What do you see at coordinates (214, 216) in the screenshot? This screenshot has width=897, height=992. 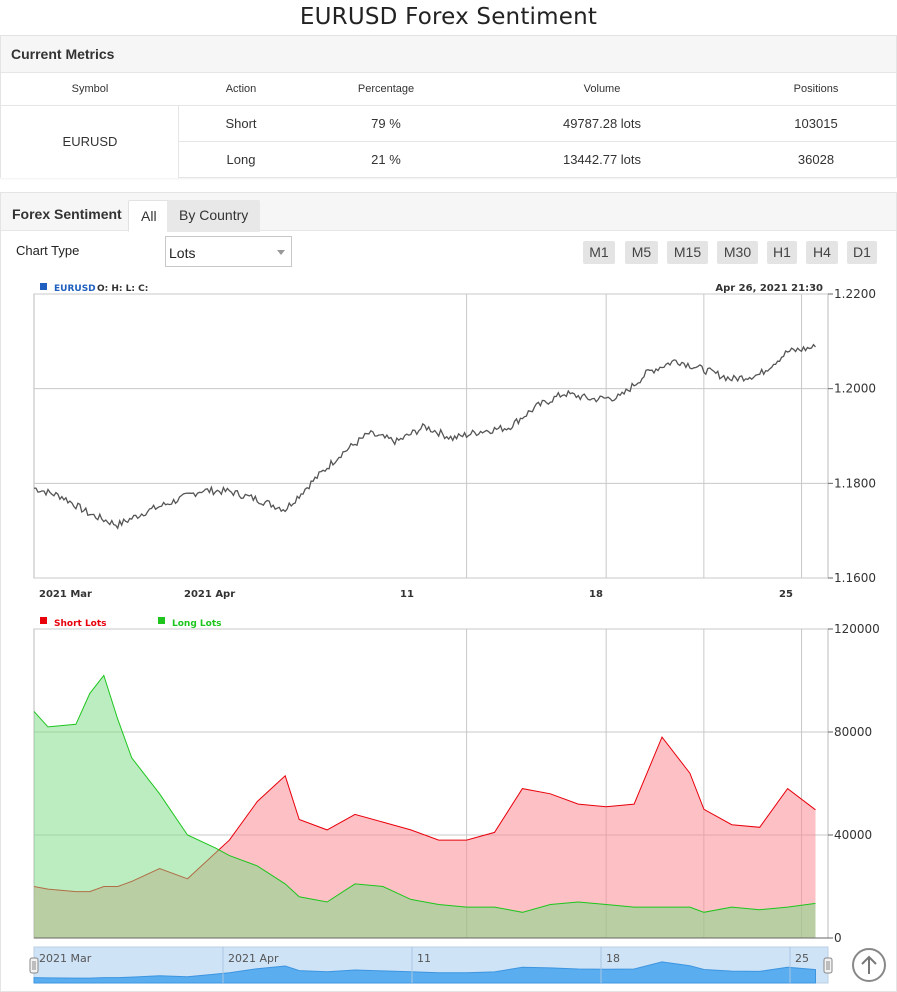 I see `tab-by-country: By Country` at bounding box center [214, 216].